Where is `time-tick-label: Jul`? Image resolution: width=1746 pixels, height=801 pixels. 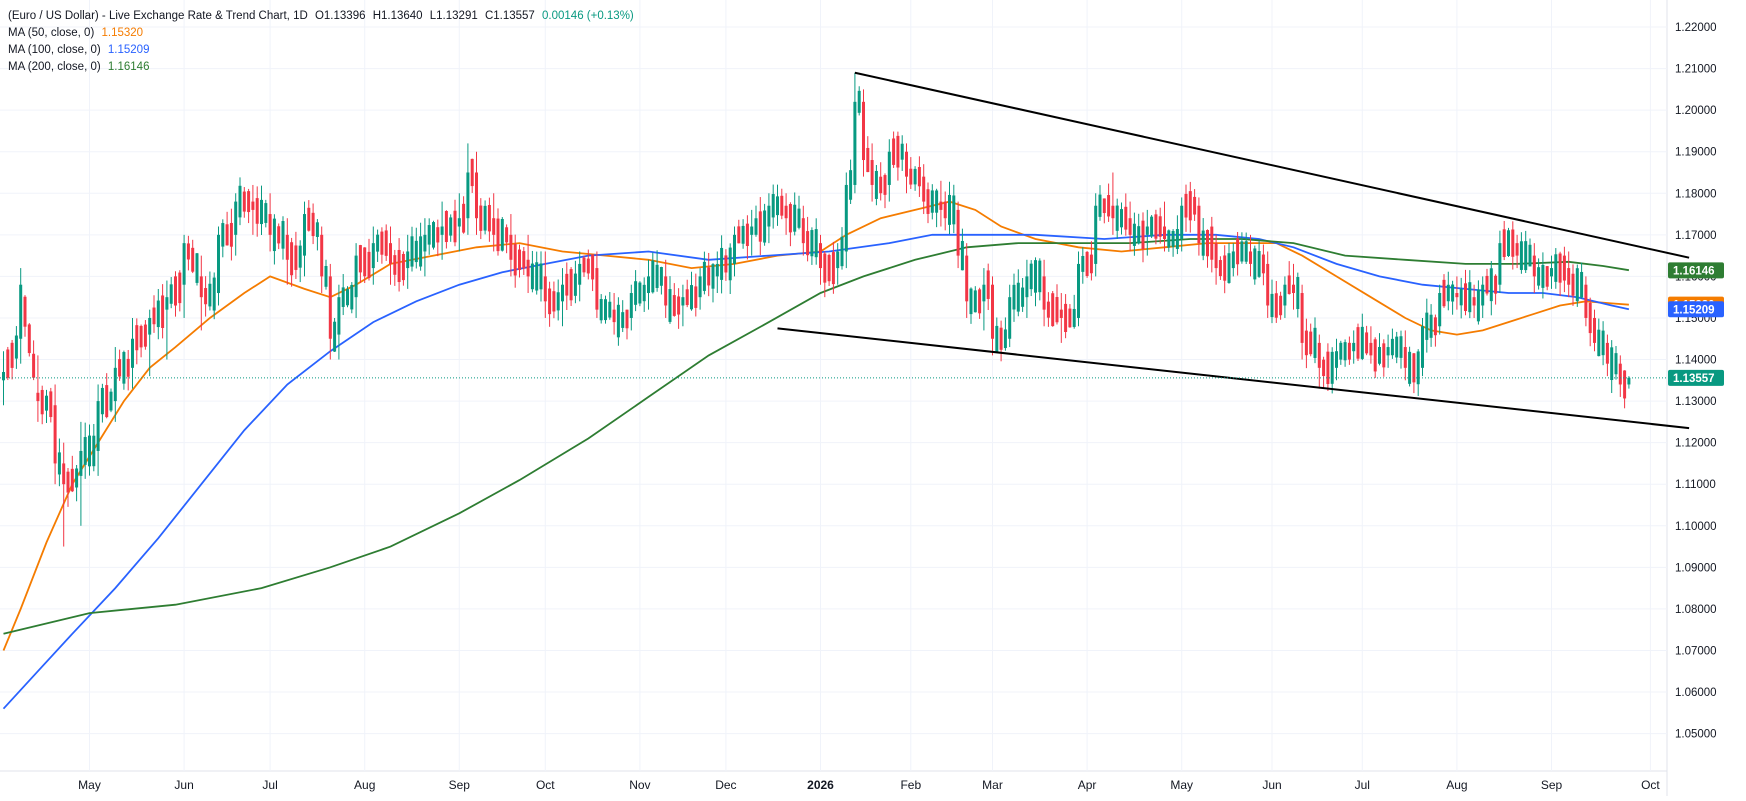 time-tick-label: Jul is located at coordinates (269, 785).